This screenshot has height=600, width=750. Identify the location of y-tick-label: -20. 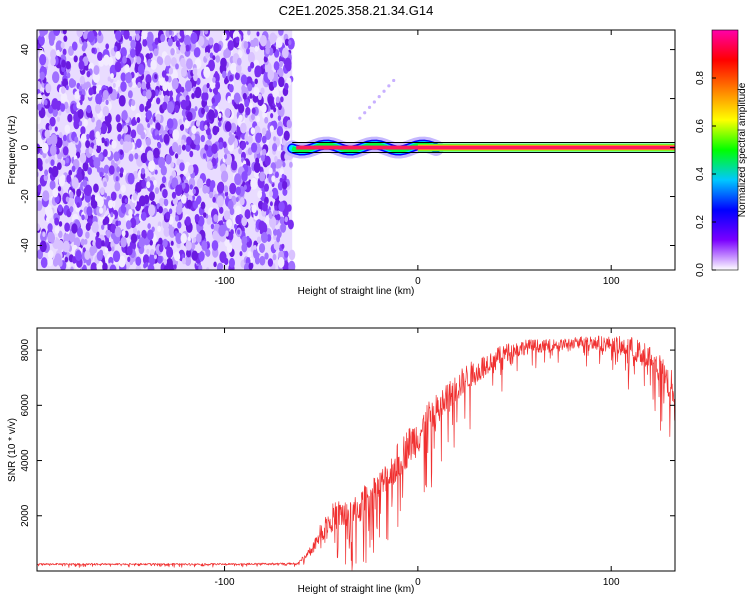
(25, 196).